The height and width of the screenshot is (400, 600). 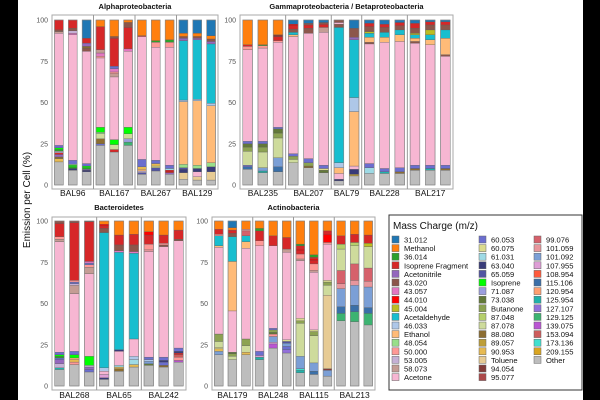 I want to click on y-tick-label: 100, so click(x=230, y=21).